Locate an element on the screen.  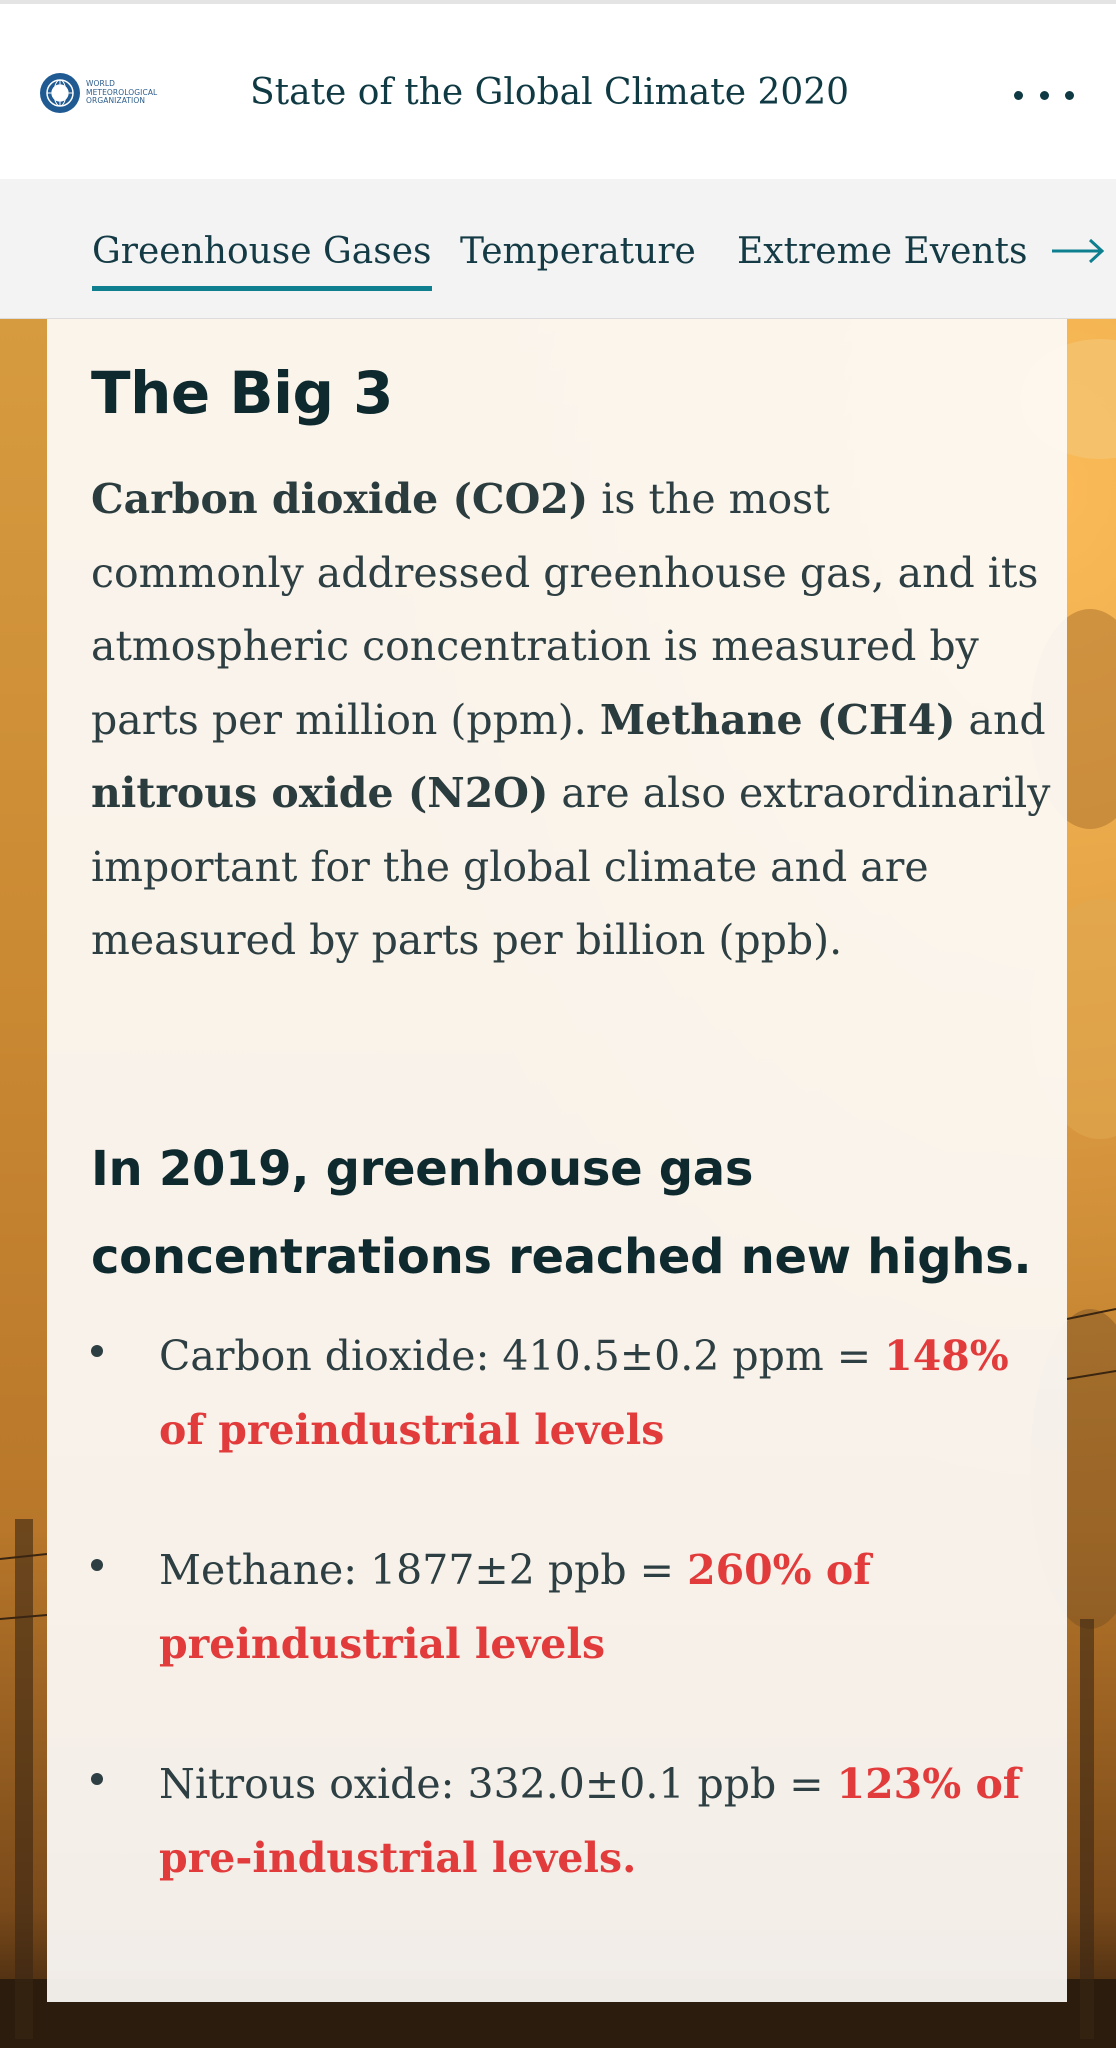
stat-highlight: 148% of preindustrial levels is located at coordinates (584, 1393).